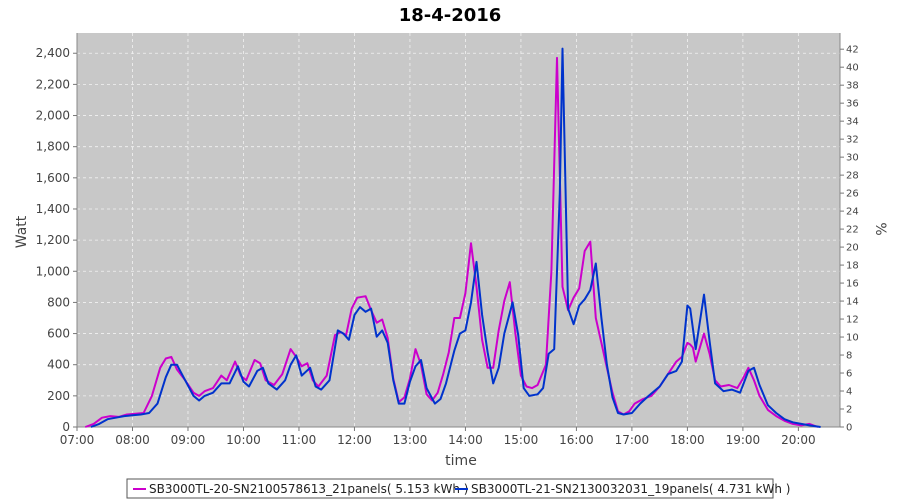 This screenshot has height=500, width=900. Describe the element at coordinates (188, 440) in the screenshot. I see `x-tick-label: 09:00` at that location.